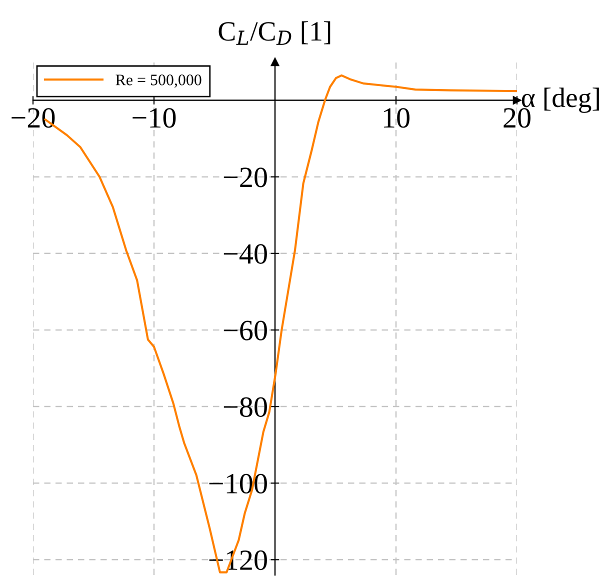  What do you see at coordinates (245, 330) in the screenshot?
I see `y-tick-label: −60` at bounding box center [245, 330].